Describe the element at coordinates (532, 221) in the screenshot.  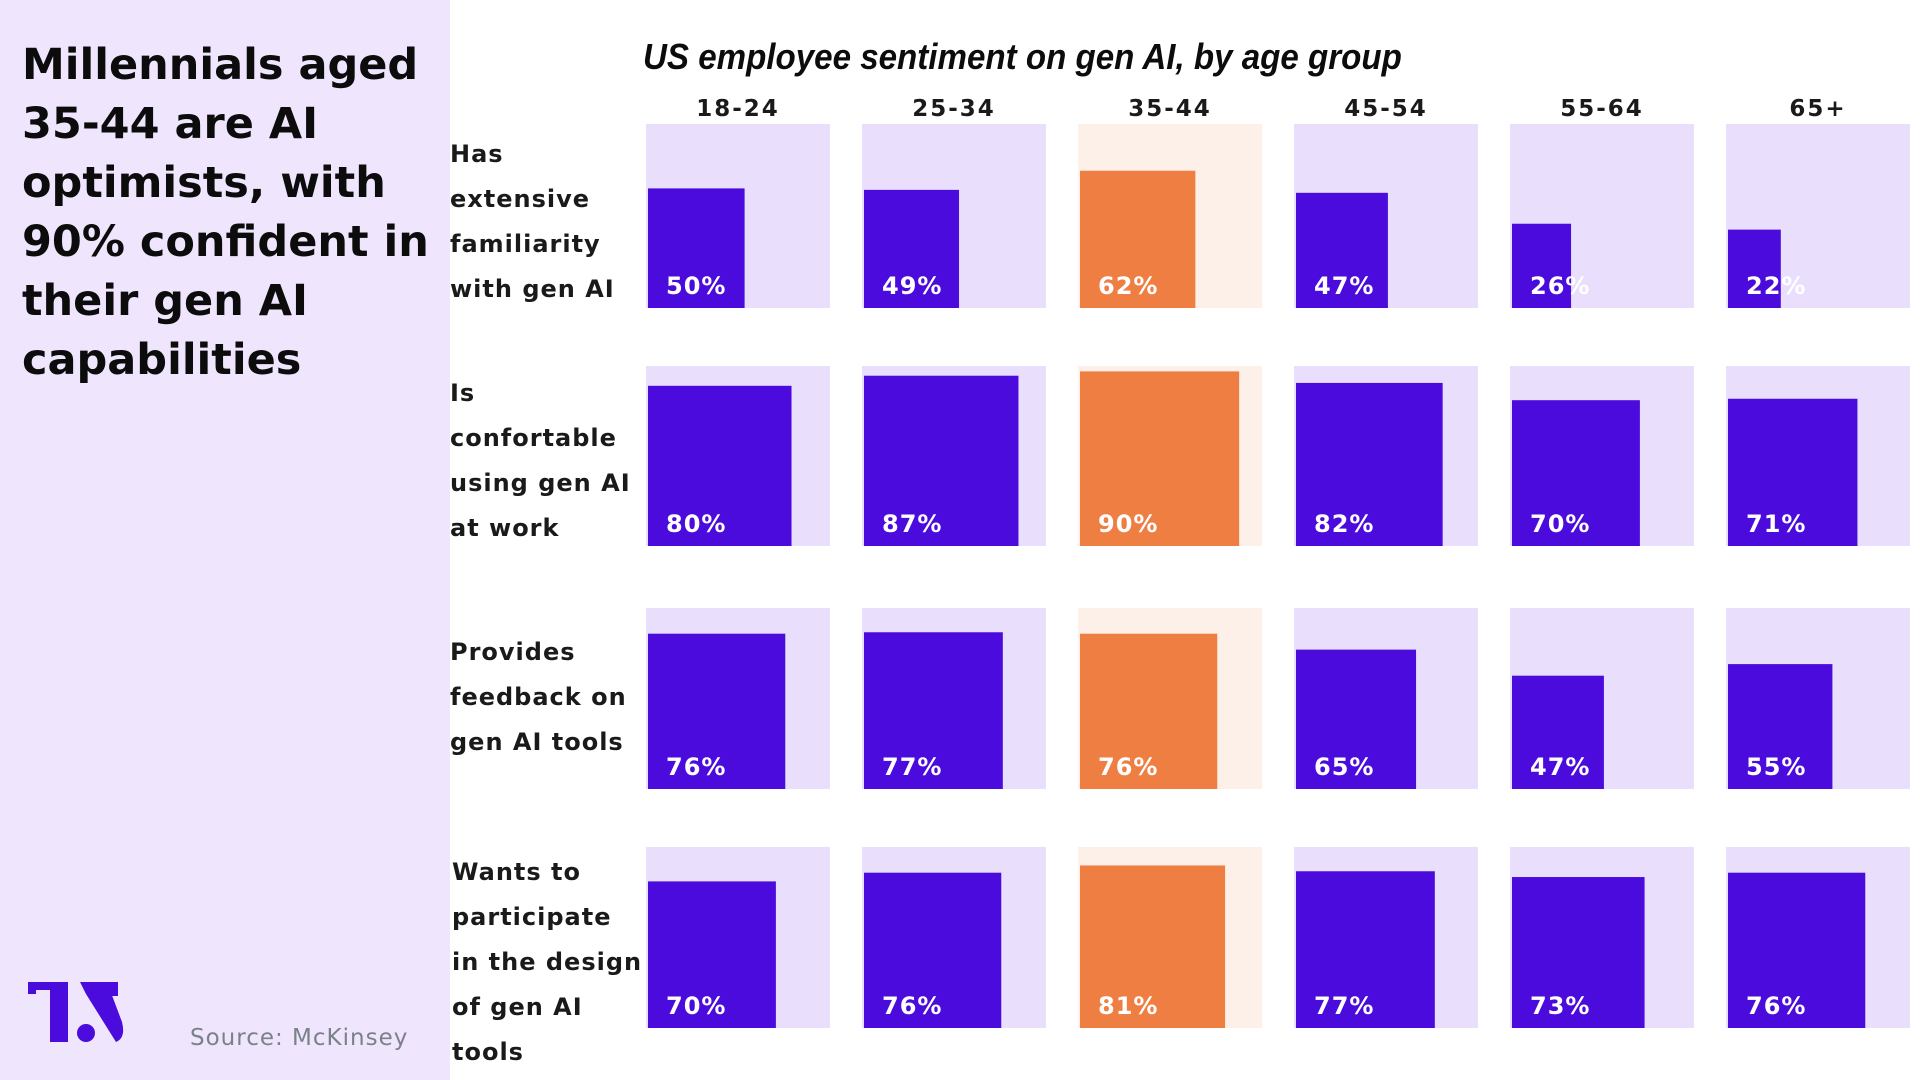
I see `row-label: Has extensive familiarity with gen AI` at that location.